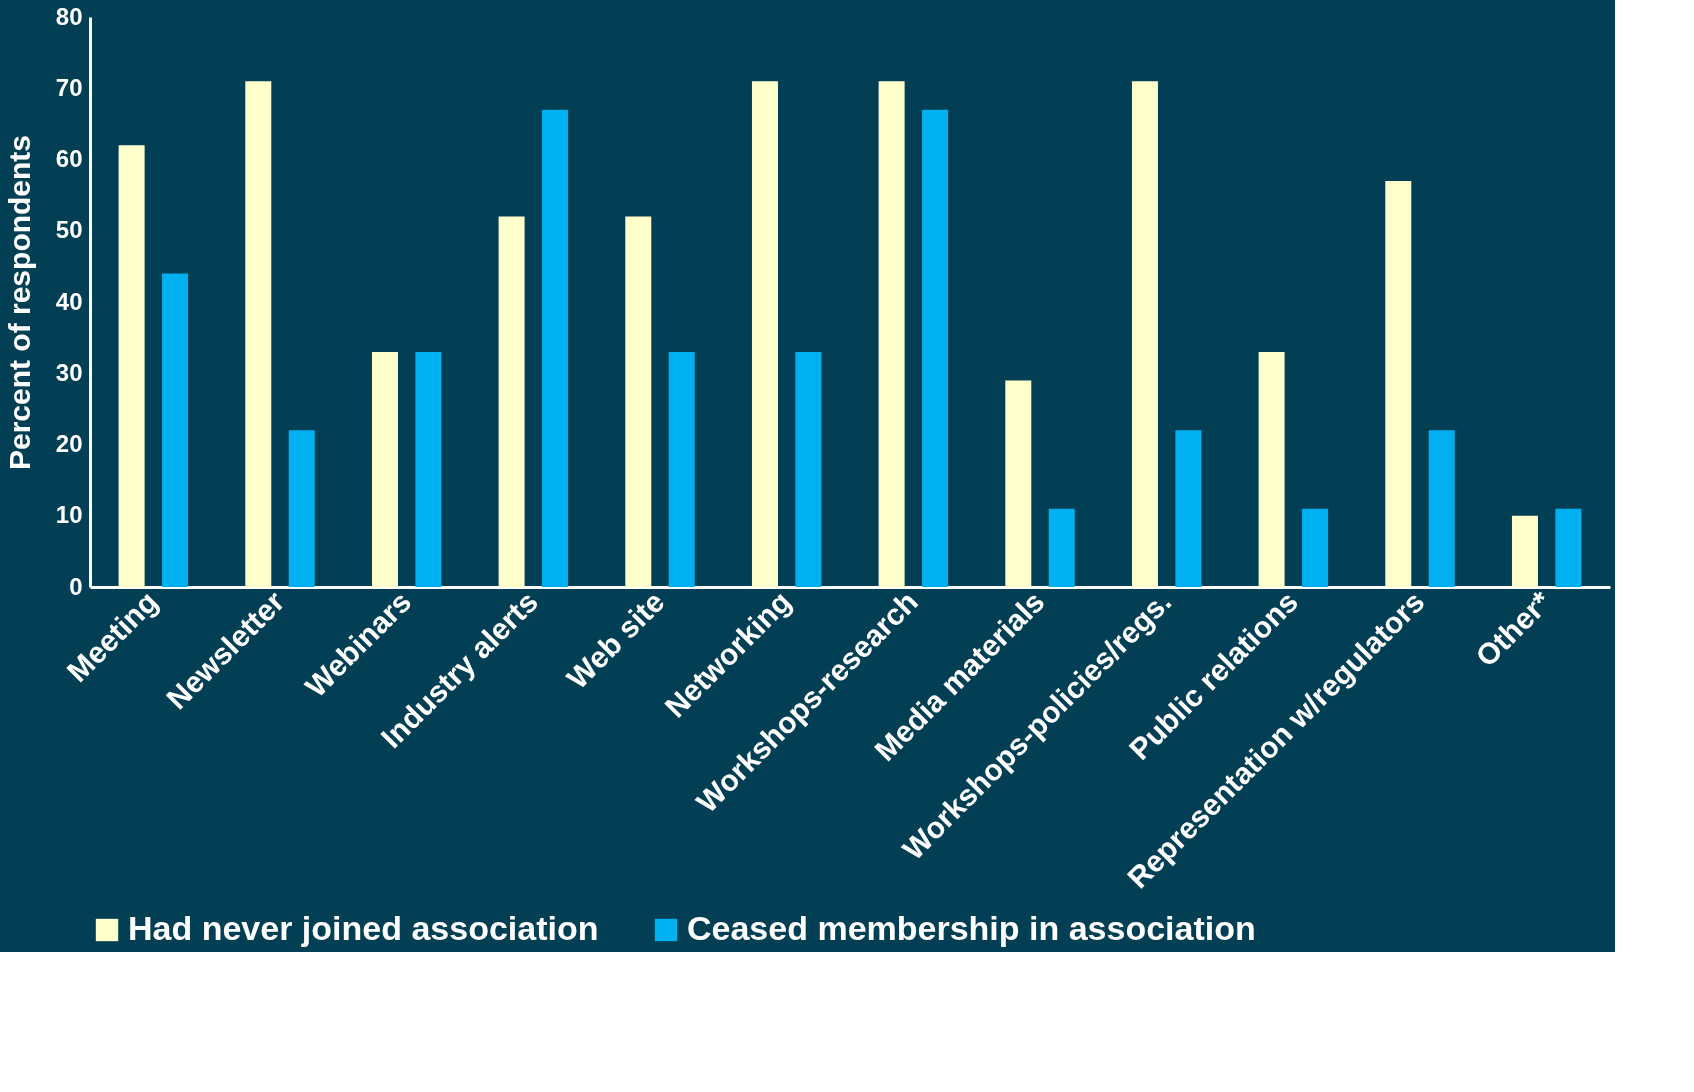 This screenshot has width=1694, height=1092. Describe the element at coordinates (69, 372) in the screenshot. I see `y-tick-label: 30` at that location.